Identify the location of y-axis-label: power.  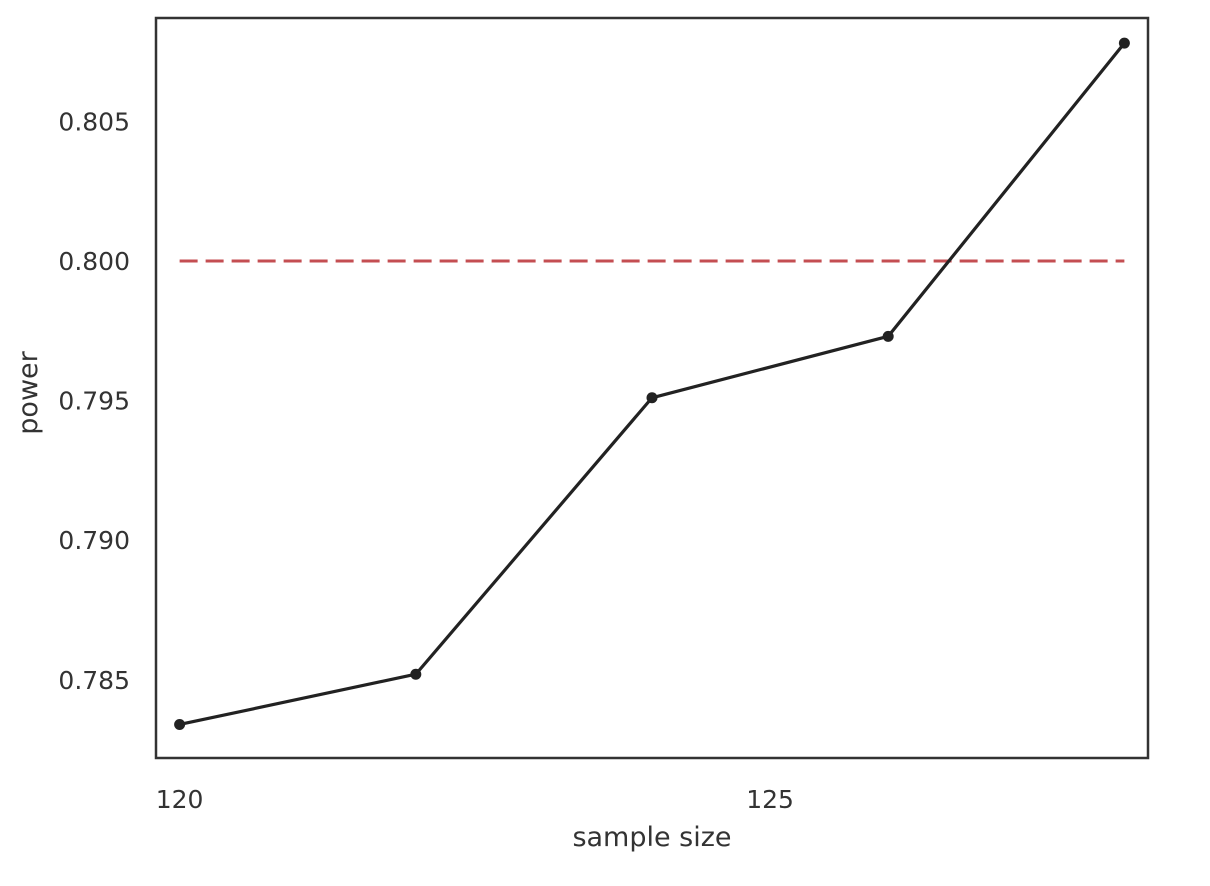
(28, 392).